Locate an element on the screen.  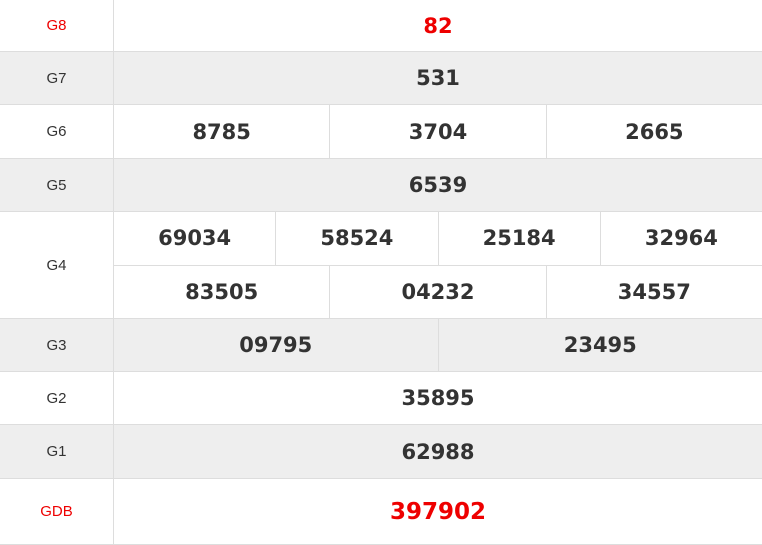
prize-label: G8 is located at coordinates (57, 25).